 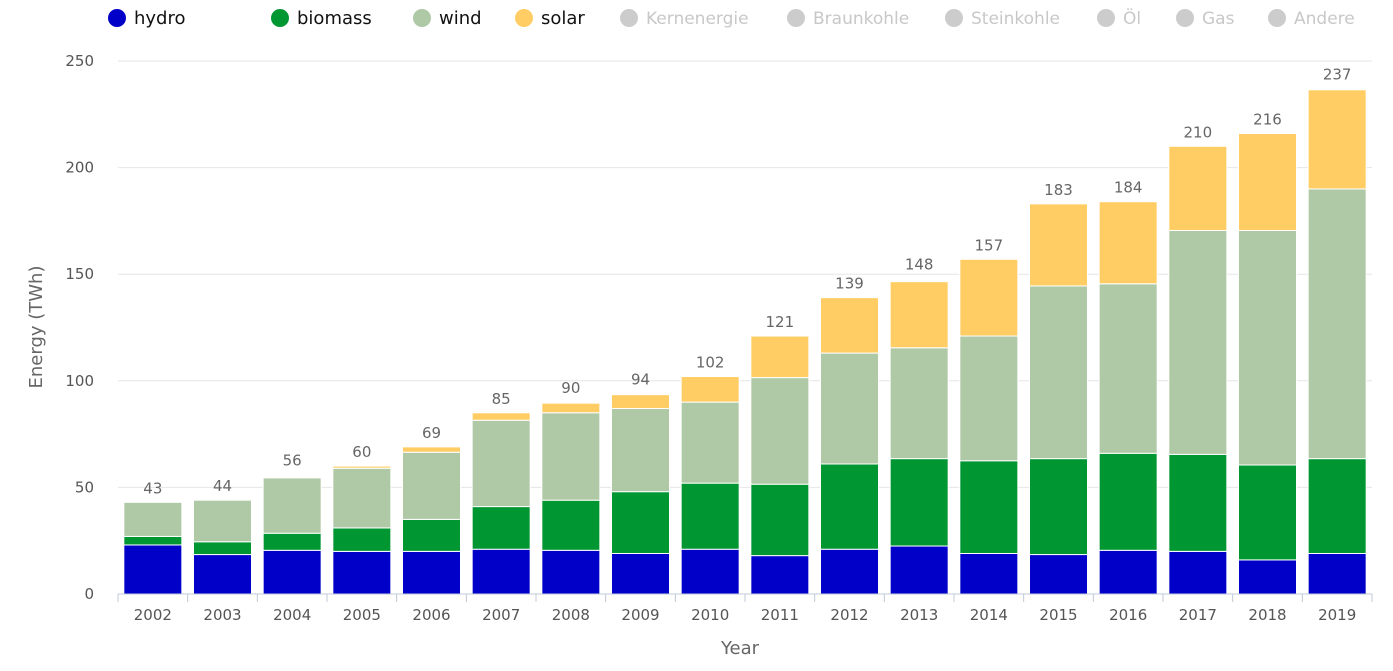 I want to click on bar-segment-wind-2018, so click(x=1267, y=347).